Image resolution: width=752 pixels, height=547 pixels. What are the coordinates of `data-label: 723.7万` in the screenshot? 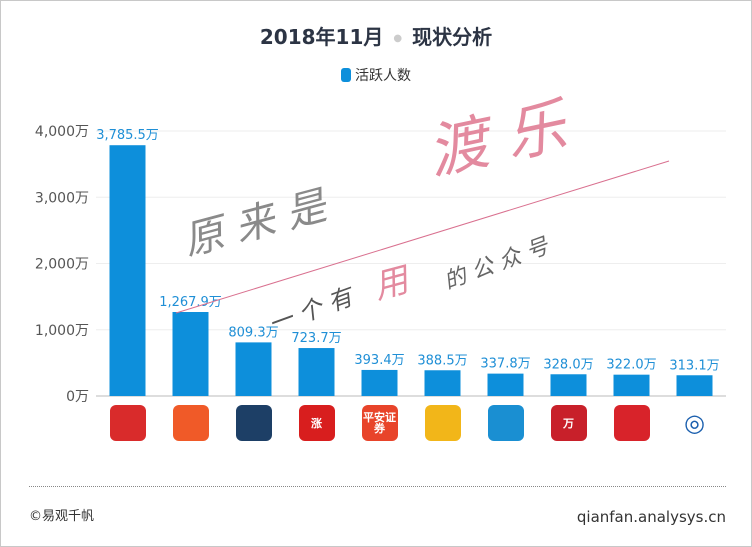 It's located at (316, 338).